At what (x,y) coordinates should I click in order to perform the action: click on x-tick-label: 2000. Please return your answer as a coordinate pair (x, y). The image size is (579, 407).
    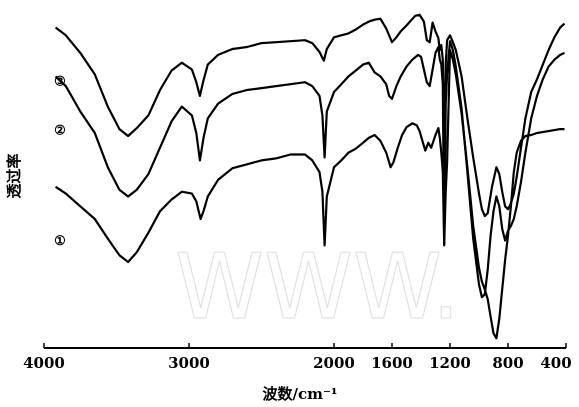
    Looking at the image, I should click on (334, 363).